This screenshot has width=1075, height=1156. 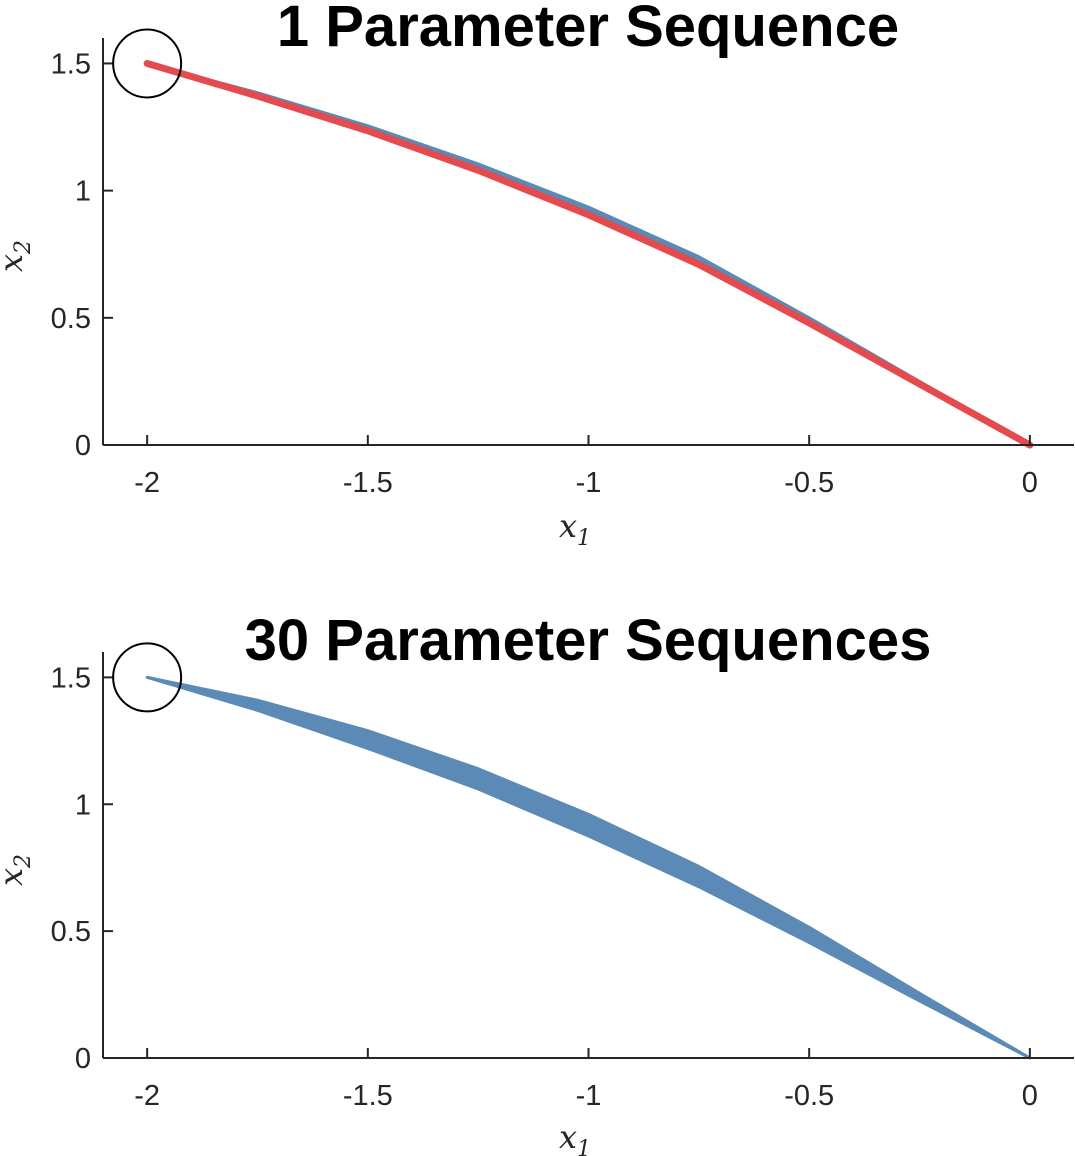 I want to click on chart-title: 30 Parameter Sequences, so click(x=588, y=640).